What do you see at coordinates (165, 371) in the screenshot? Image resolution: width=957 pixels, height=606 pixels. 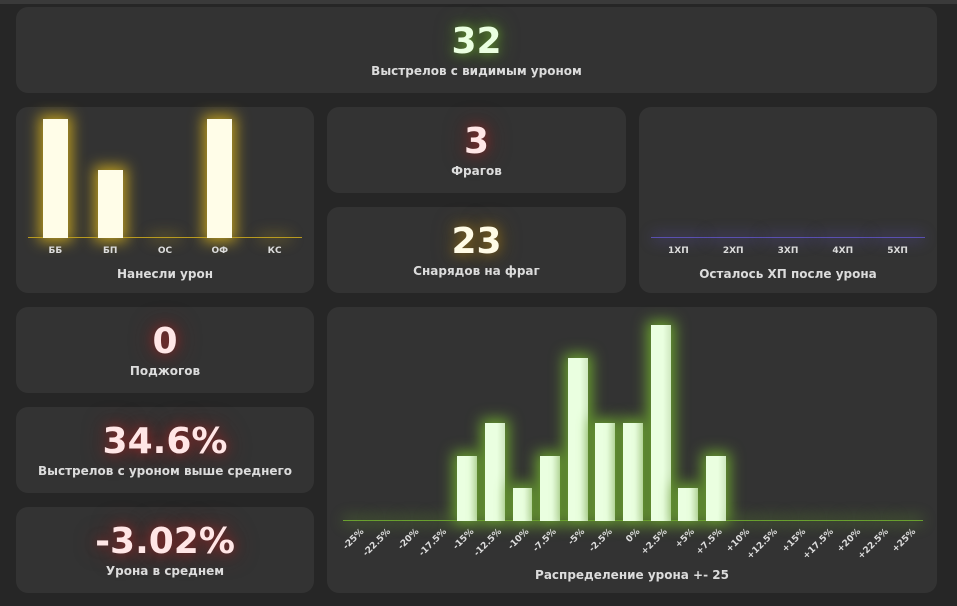 I see `fires-label: Поджогов` at bounding box center [165, 371].